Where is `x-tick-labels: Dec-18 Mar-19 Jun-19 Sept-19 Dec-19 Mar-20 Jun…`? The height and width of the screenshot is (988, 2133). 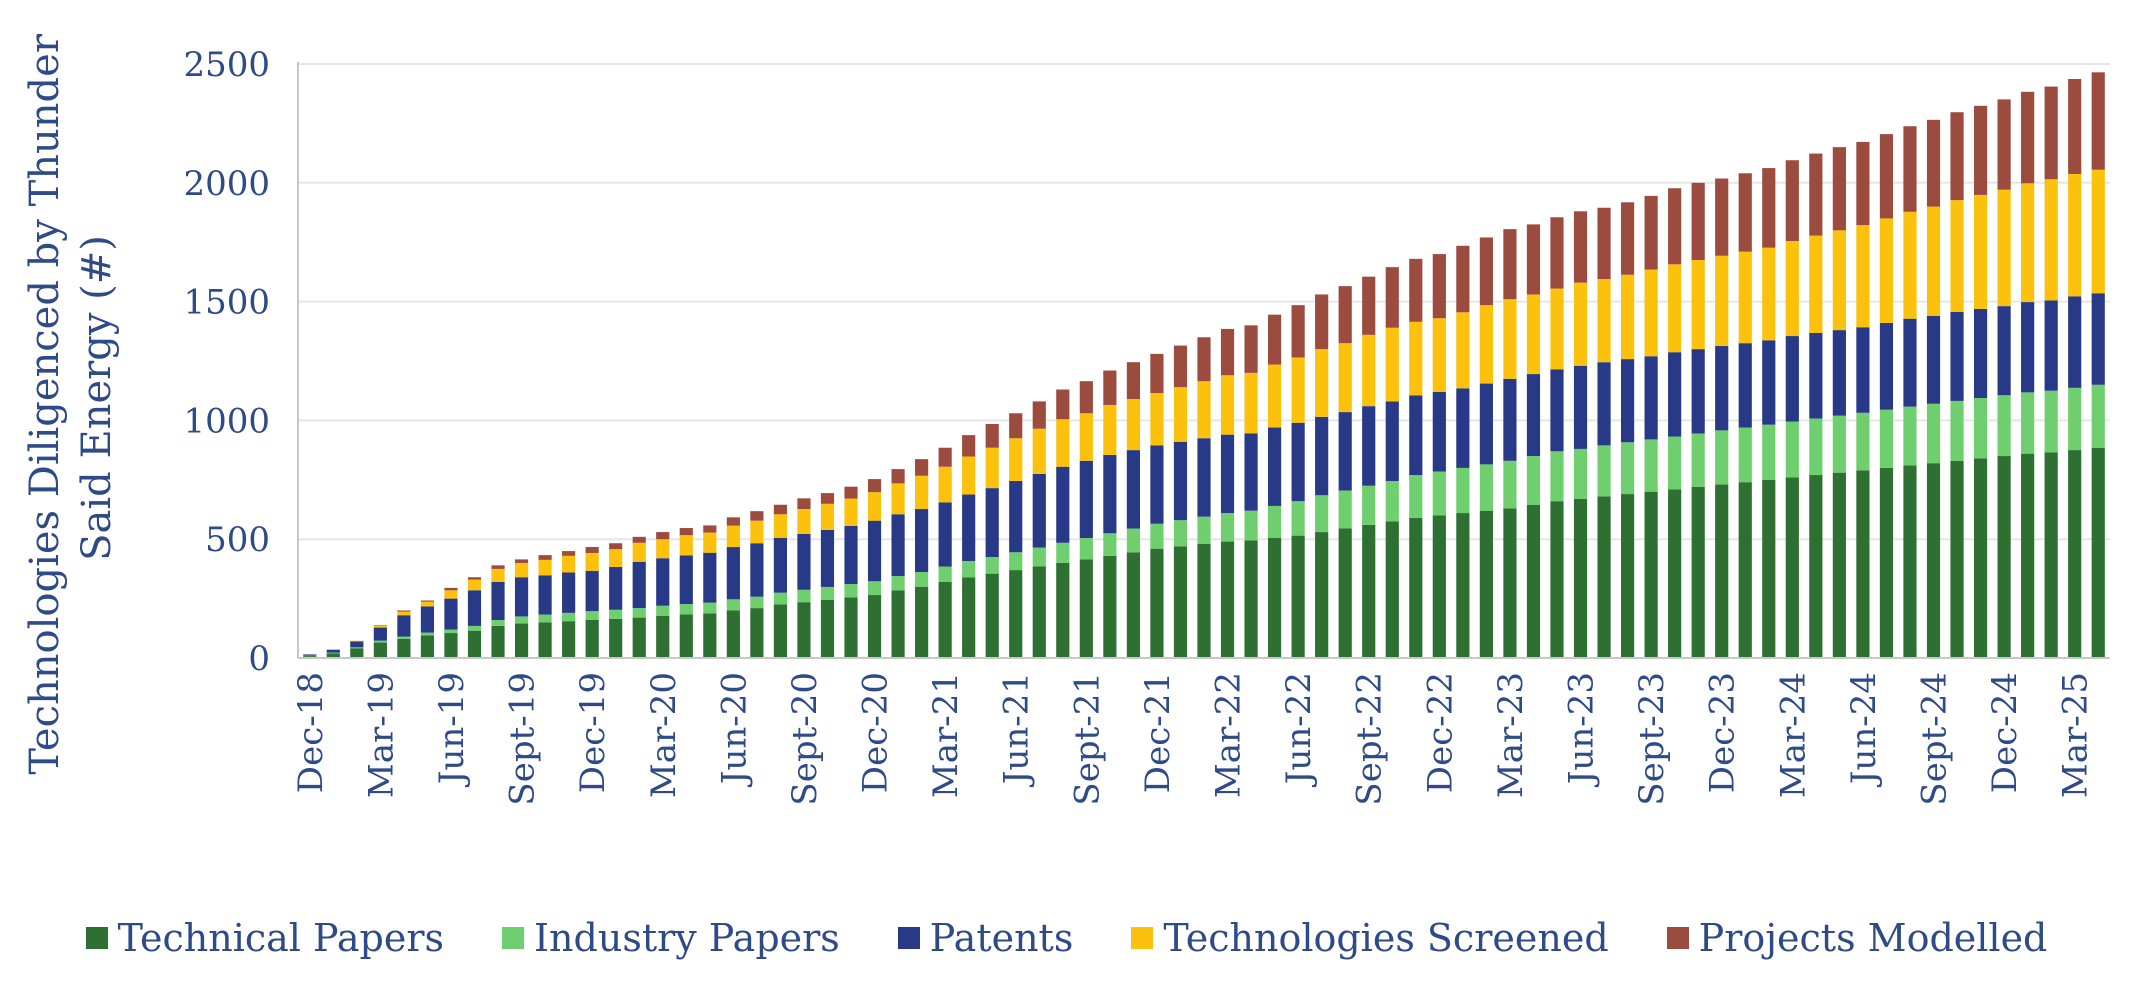 x-tick-labels: Dec-18 Mar-19 Jun-19 Sept-19 Dec-19 Mar-20 Jun… is located at coordinates (1193, 739).